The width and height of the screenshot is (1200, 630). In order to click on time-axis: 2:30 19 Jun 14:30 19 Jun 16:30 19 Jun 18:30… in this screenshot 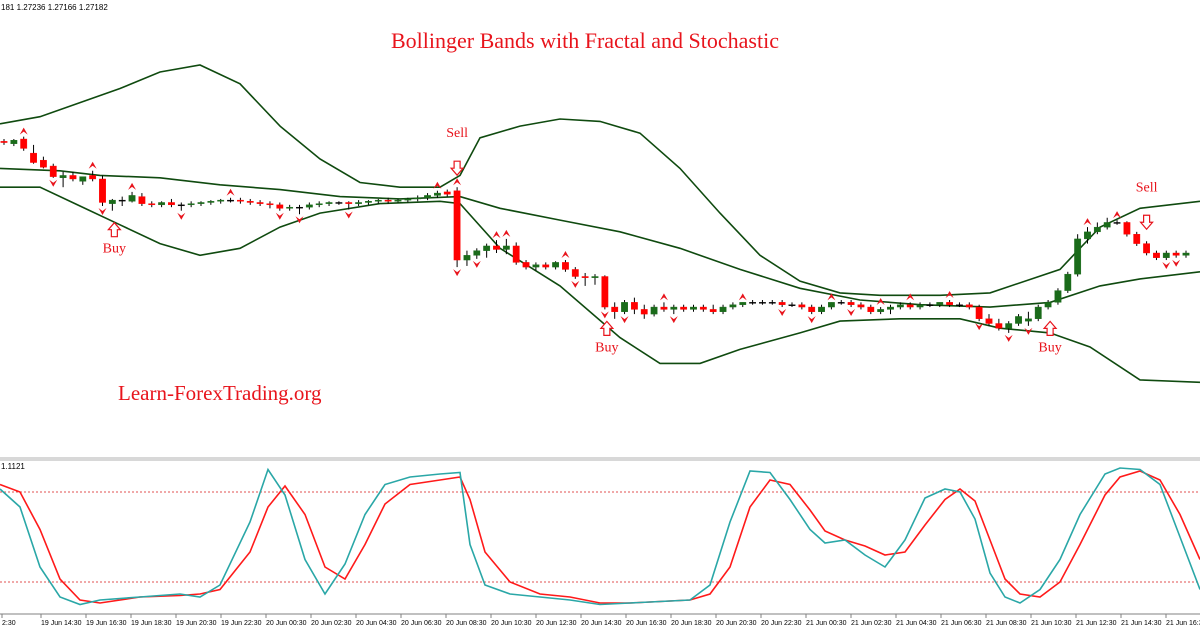, I will do `click(600, 620)`.